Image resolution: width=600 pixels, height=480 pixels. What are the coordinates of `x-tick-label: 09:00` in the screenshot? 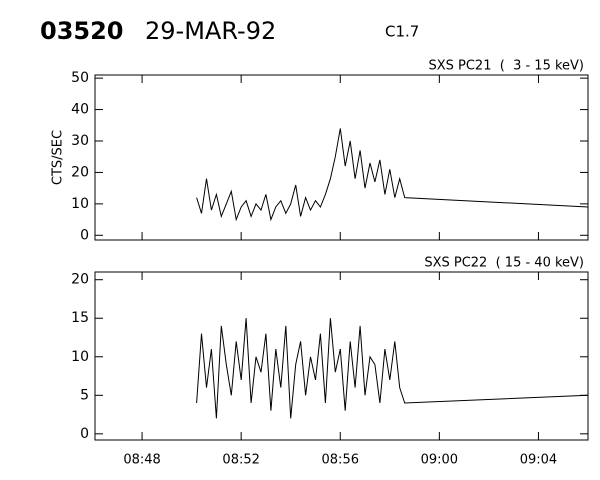 It's located at (439, 460).